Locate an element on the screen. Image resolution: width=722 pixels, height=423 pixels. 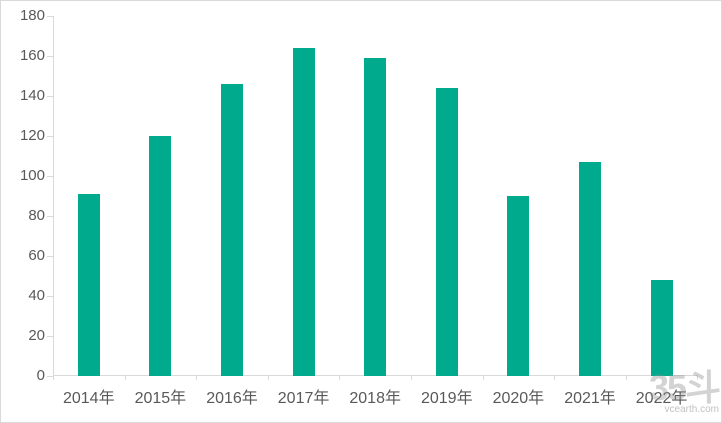
x-tick-label: 2019年 is located at coordinates (446, 398).